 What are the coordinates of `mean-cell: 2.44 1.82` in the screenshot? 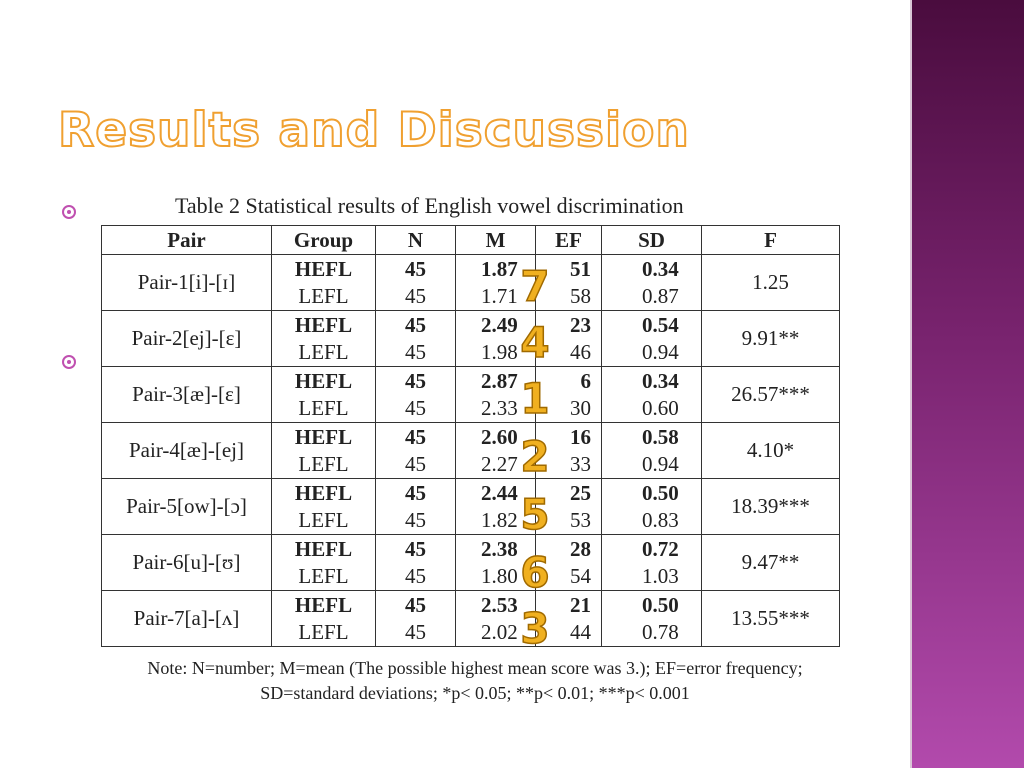 It's located at (495, 506).